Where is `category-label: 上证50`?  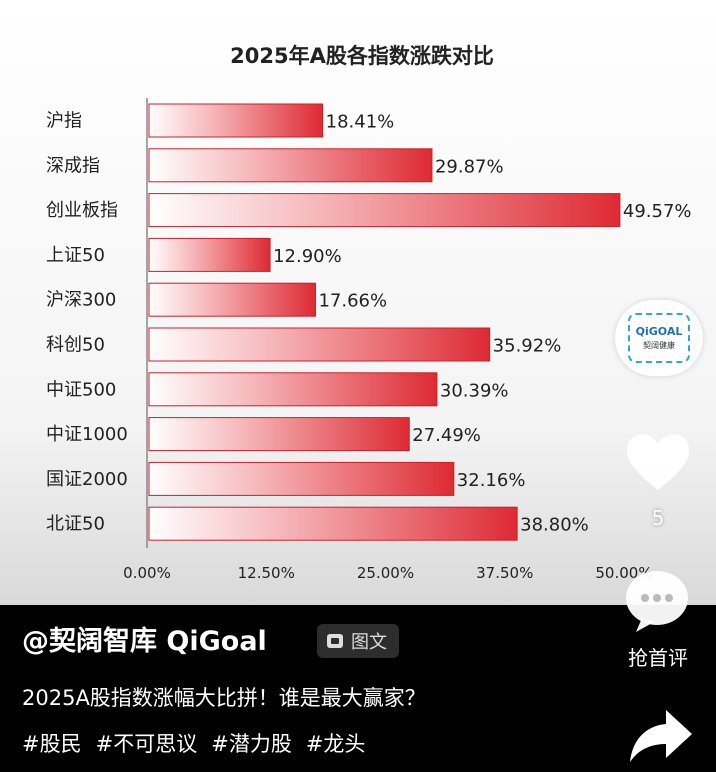
category-label: 上证50 is located at coordinates (75, 255).